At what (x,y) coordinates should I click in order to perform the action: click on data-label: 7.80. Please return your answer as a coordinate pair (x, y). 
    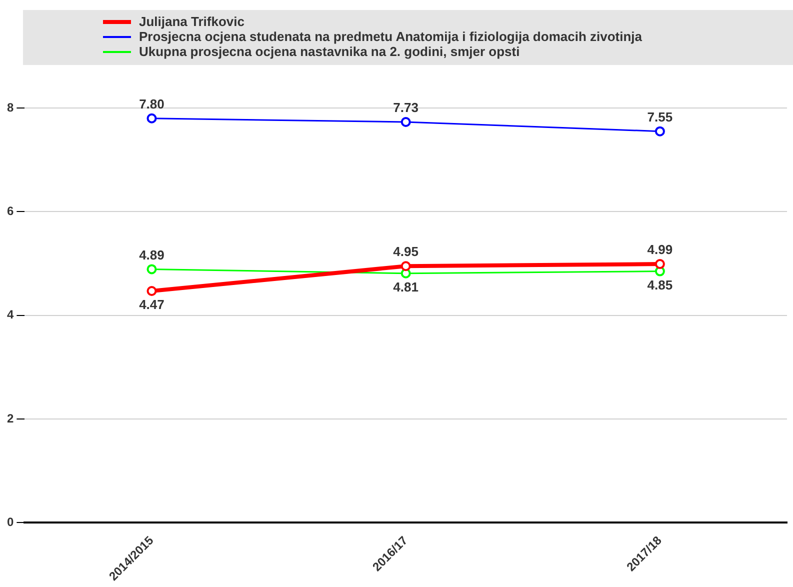
    Looking at the image, I should click on (151, 104).